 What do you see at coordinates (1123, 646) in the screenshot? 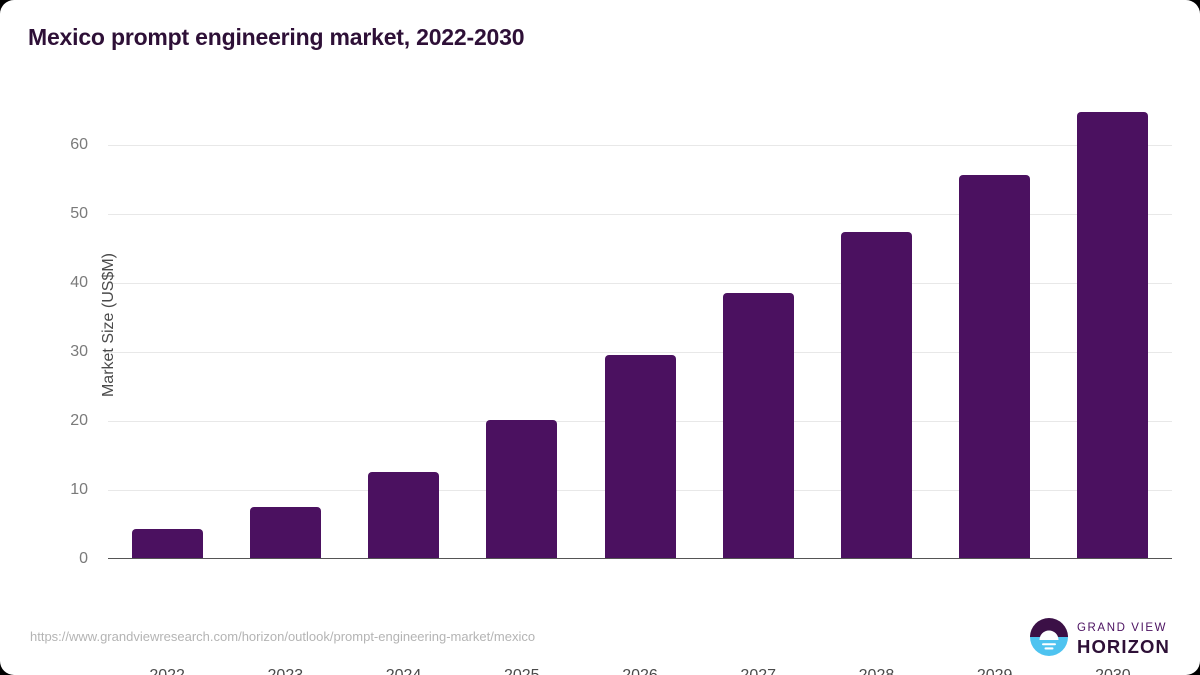
I see `logo-line-horizon: HORIZON` at bounding box center [1123, 646].